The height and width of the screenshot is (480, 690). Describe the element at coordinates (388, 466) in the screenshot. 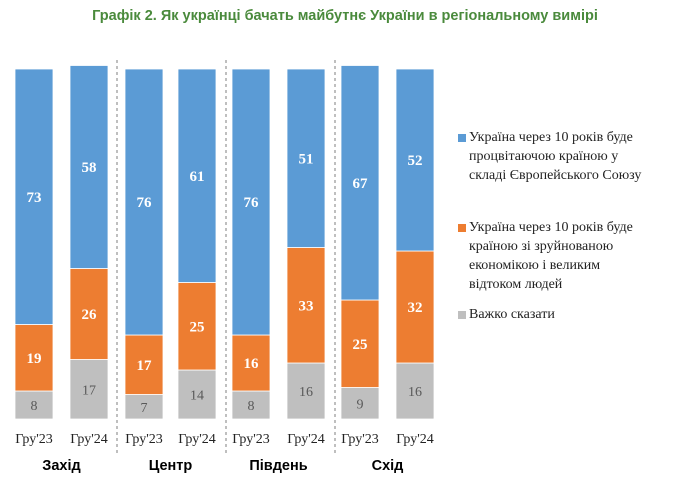

I see `region-label: Схід` at that location.